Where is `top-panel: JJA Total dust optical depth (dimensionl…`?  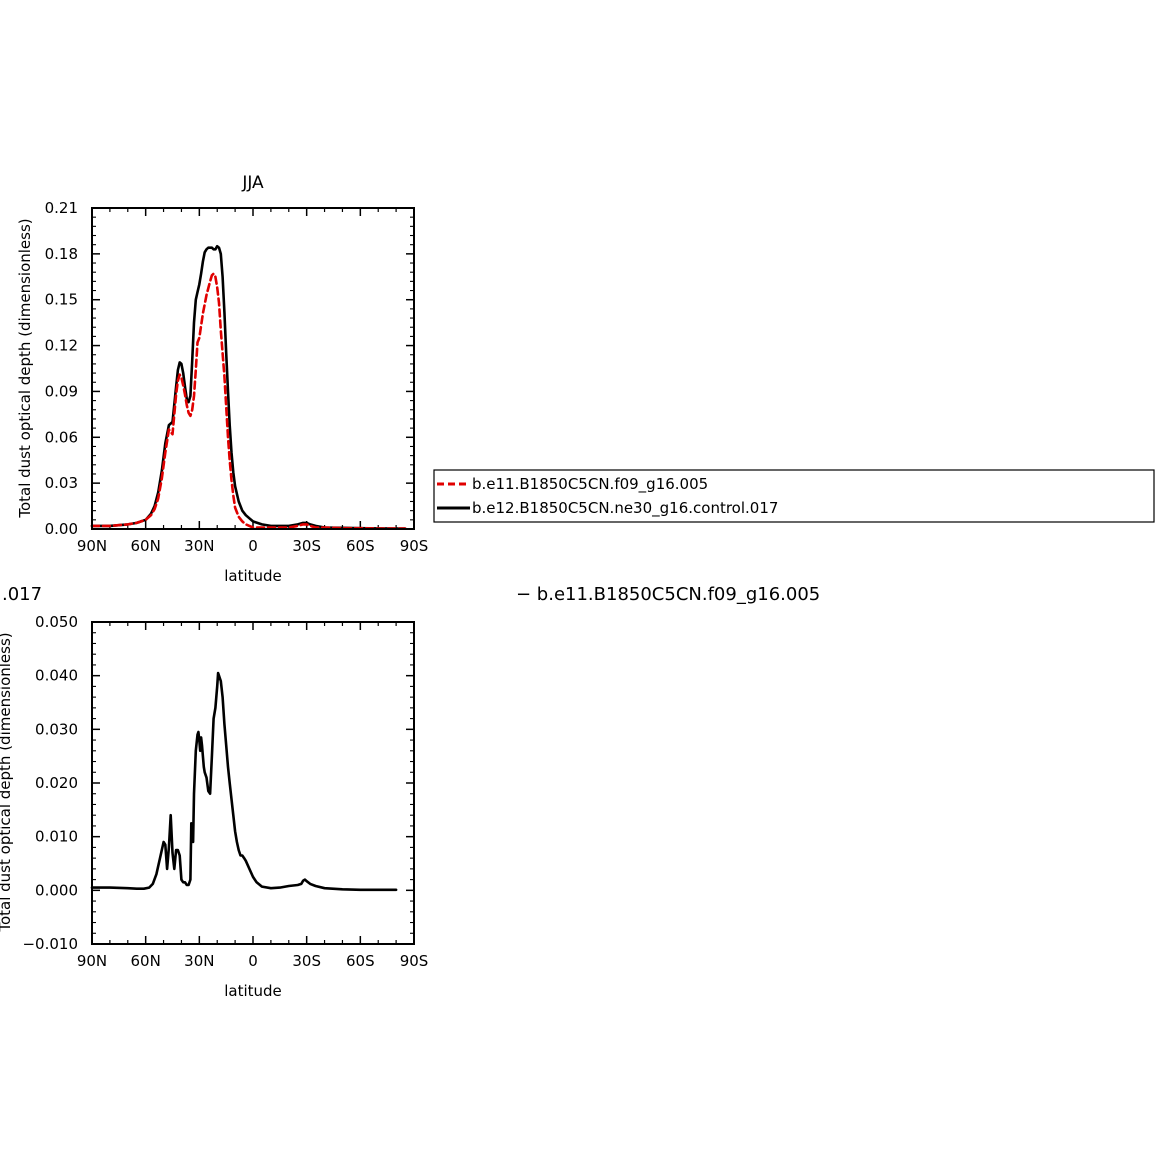 top-panel: JJA Total dust optical depth (dimensionl… is located at coordinates (222, 379).